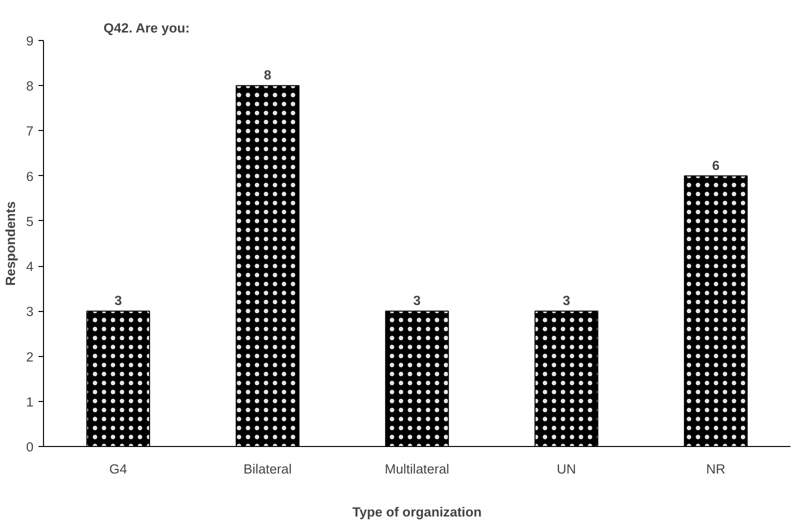 This screenshot has width=810, height=522. Describe the element at coordinates (30, 402) in the screenshot. I see `y-tick-label: 1` at that location.